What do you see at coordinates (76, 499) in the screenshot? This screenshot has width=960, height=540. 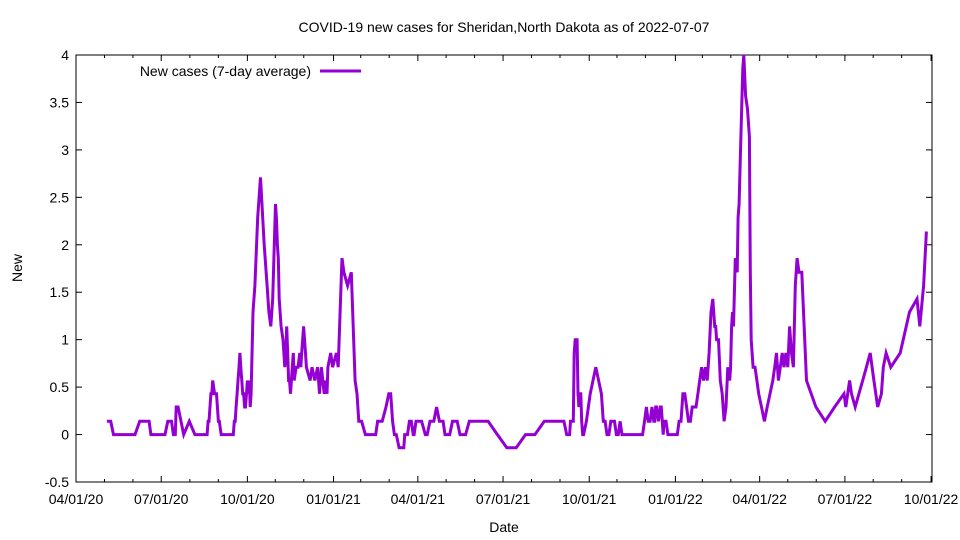 I see `x-tick-label: 04/01/20` at bounding box center [76, 499].